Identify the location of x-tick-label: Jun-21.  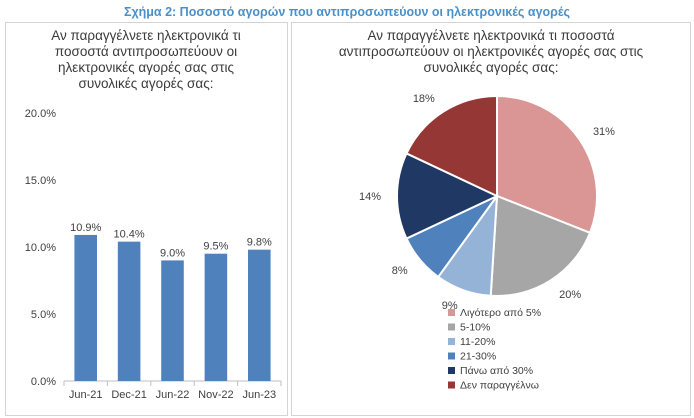
(86, 395).